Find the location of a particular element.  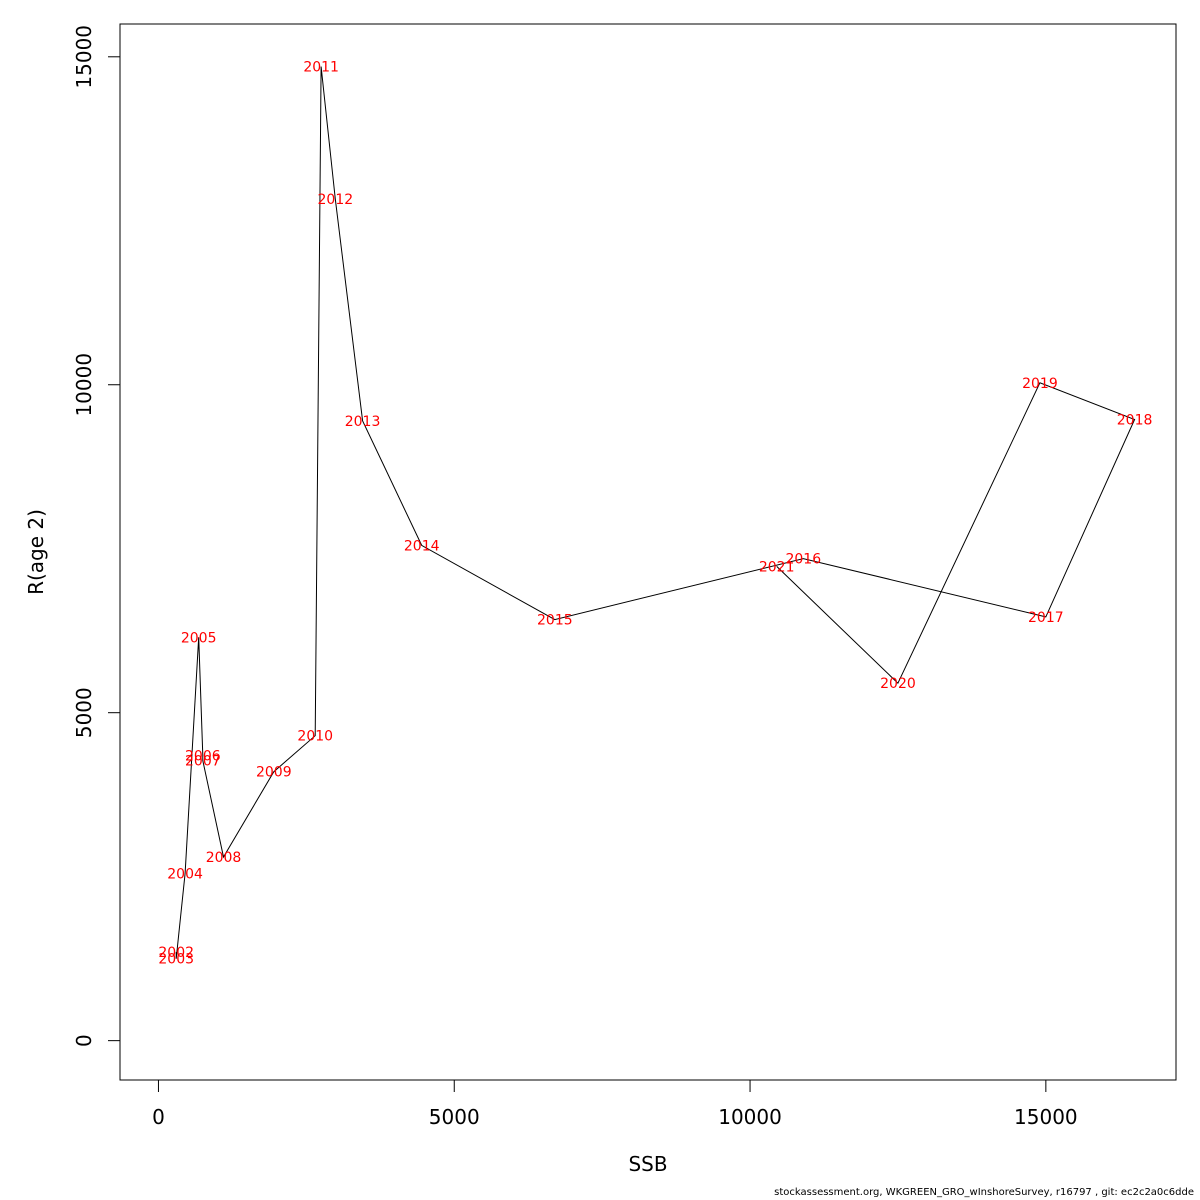

y-tick-label: 5000 is located at coordinates (84, 712).